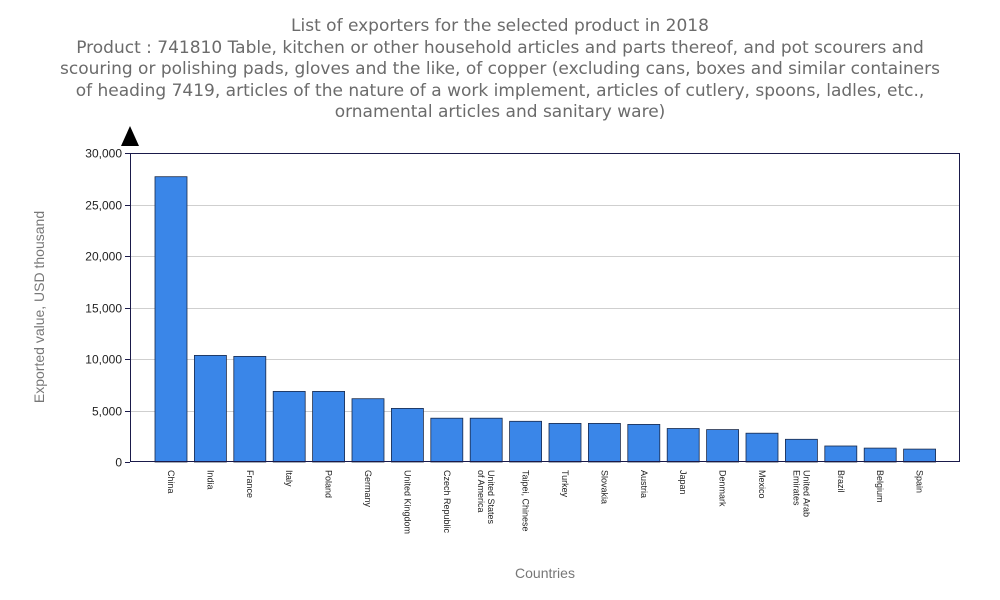 The width and height of the screenshot is (1000, 600). Describe the element at coordinates (806, 493) in the screenshot. I see `x-tick-label: United Arab` at that location.